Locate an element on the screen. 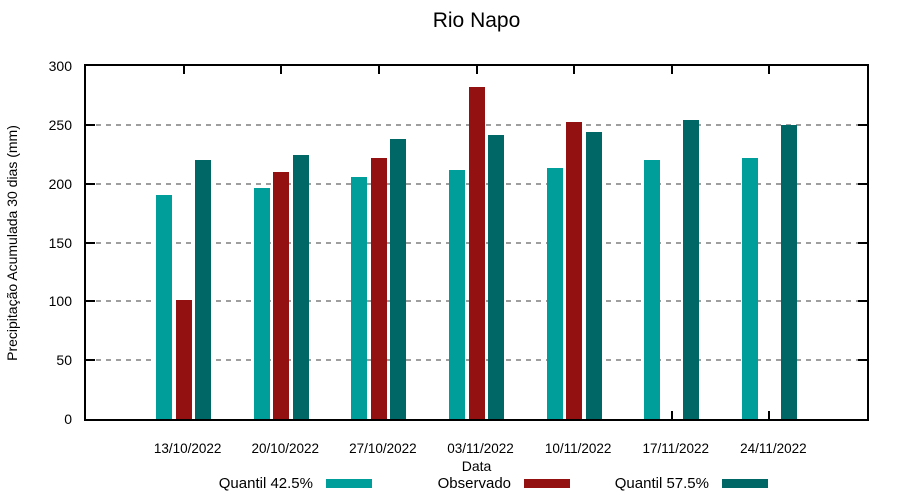  legend-entry-quantil-57.5-: Quantil 57.5% is located at coordinates (691, 483).